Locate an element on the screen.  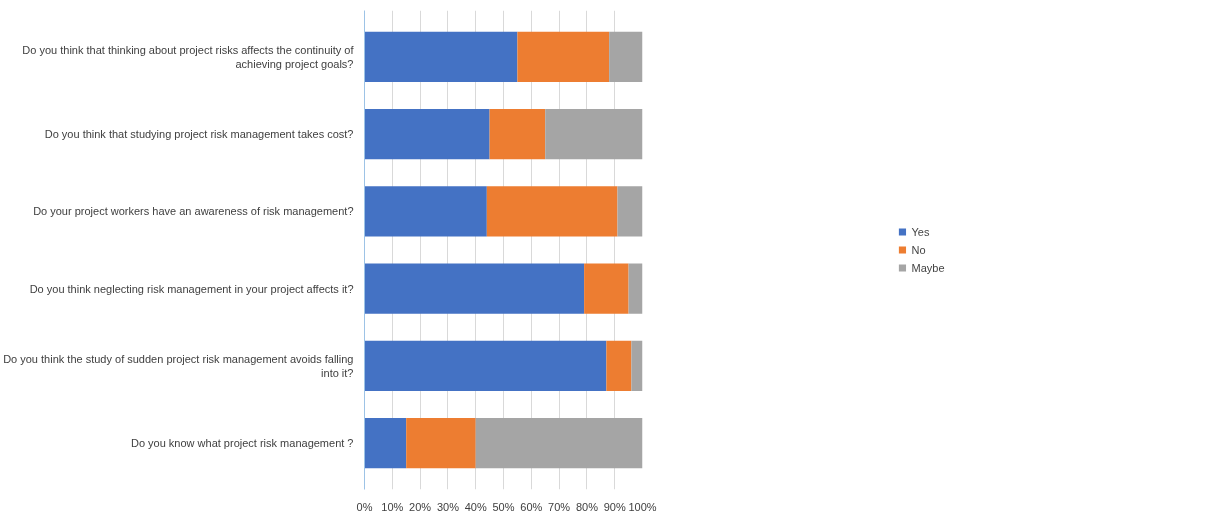
x-tick-label: 60% is located at coordinates (531, 506).